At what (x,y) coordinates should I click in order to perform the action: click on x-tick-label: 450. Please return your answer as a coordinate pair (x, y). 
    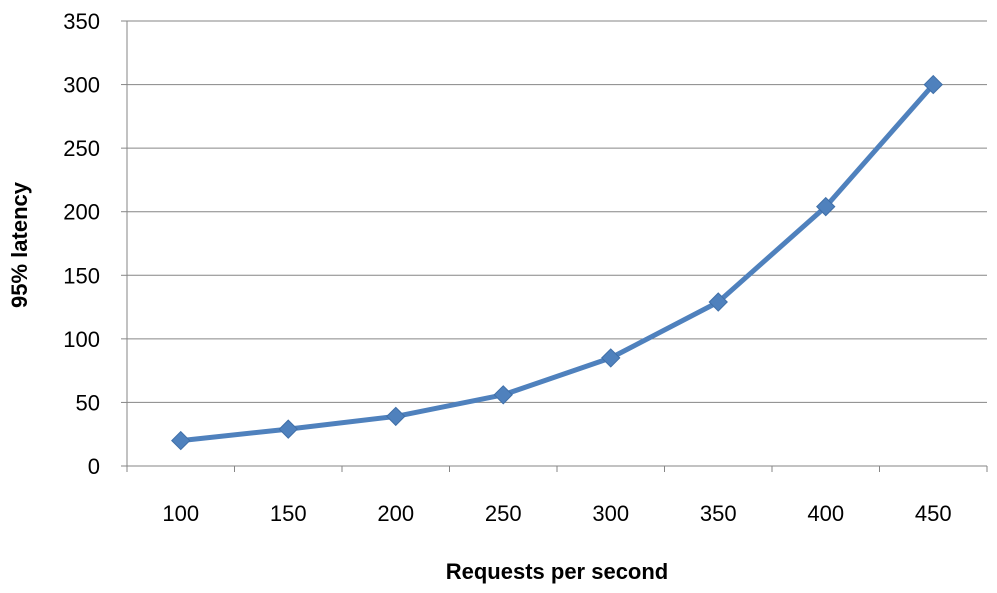
    Looking at the image, I should click on (933, 513).